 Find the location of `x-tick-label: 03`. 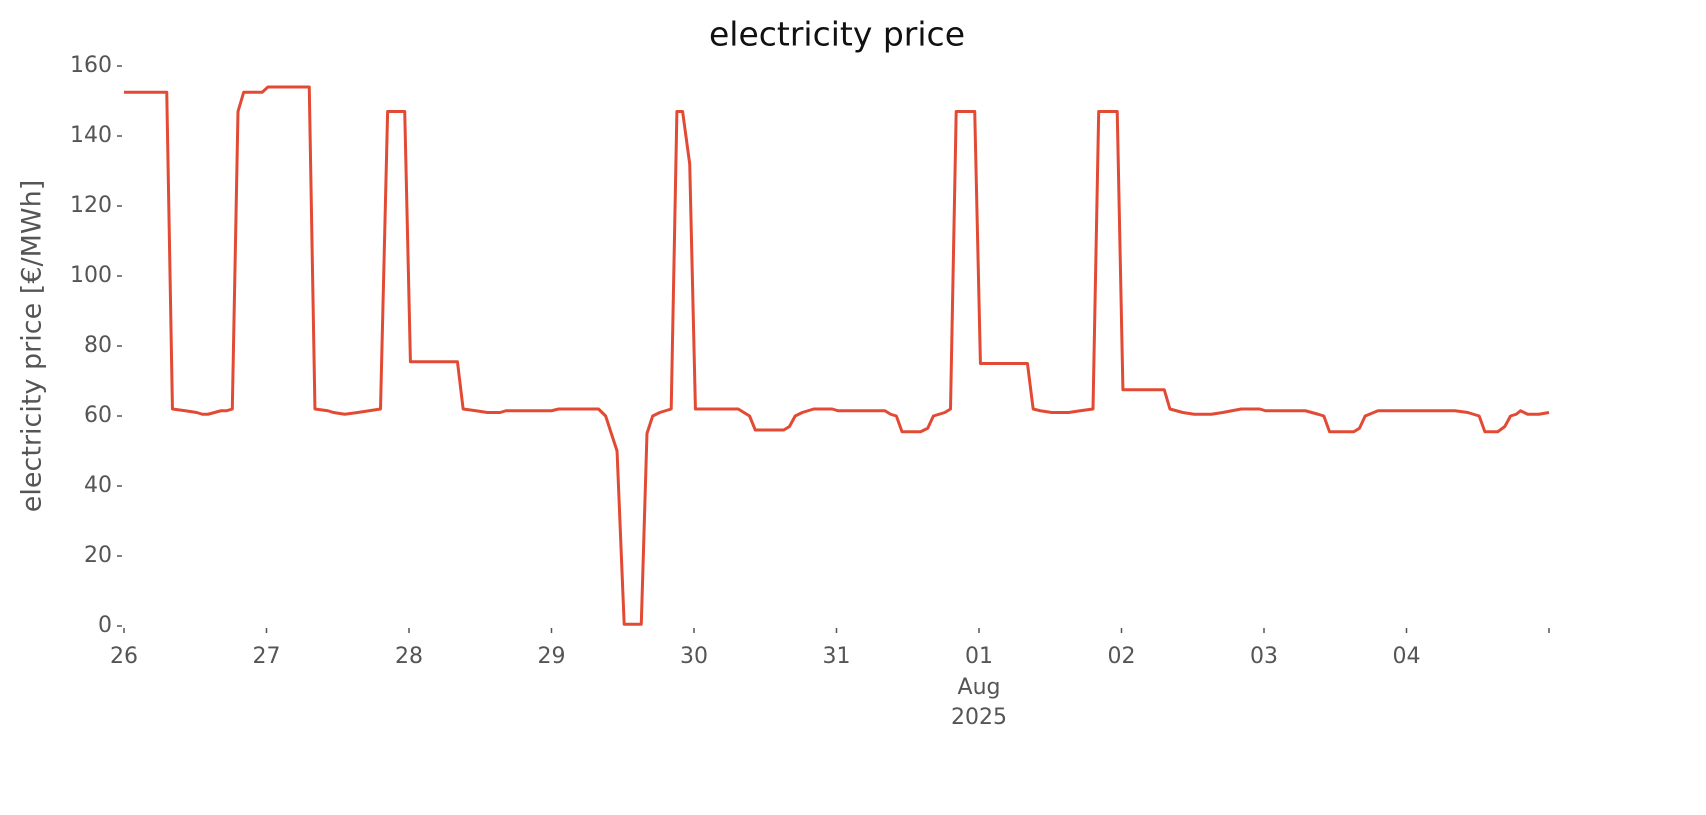

x-tick-label: 03 is located at coordinates (1264, 656).